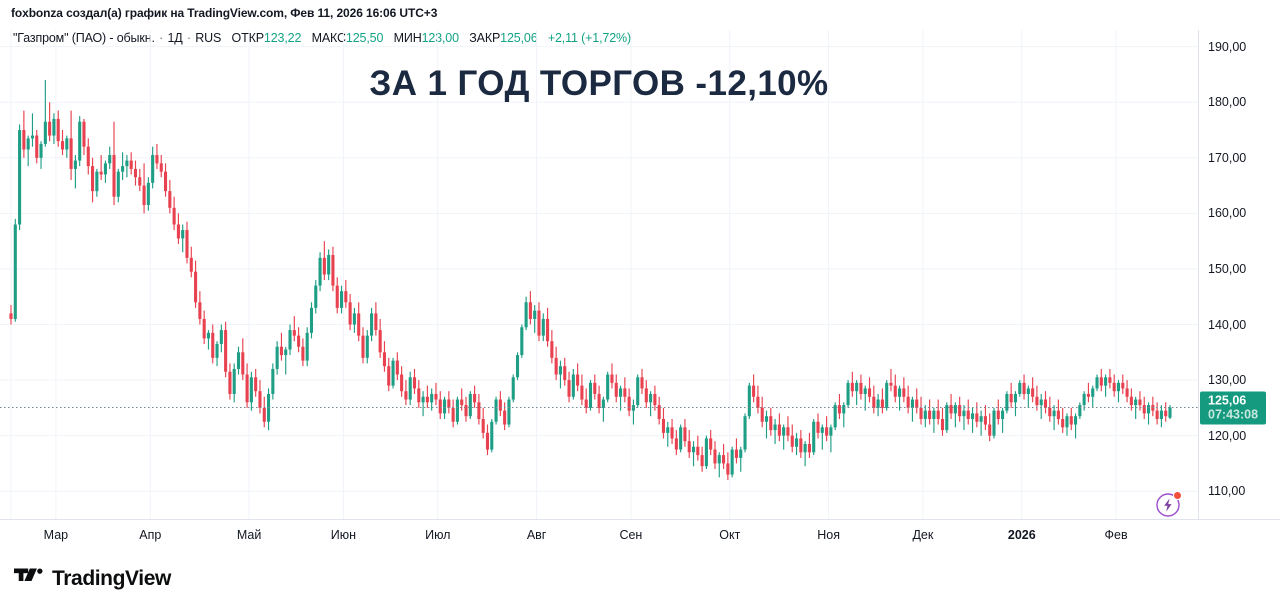 The image size is (1280, 609). Describe the element at coordinates (1021, 535) in the screenshot. I see `time-axis-tick: 2026` at that location.